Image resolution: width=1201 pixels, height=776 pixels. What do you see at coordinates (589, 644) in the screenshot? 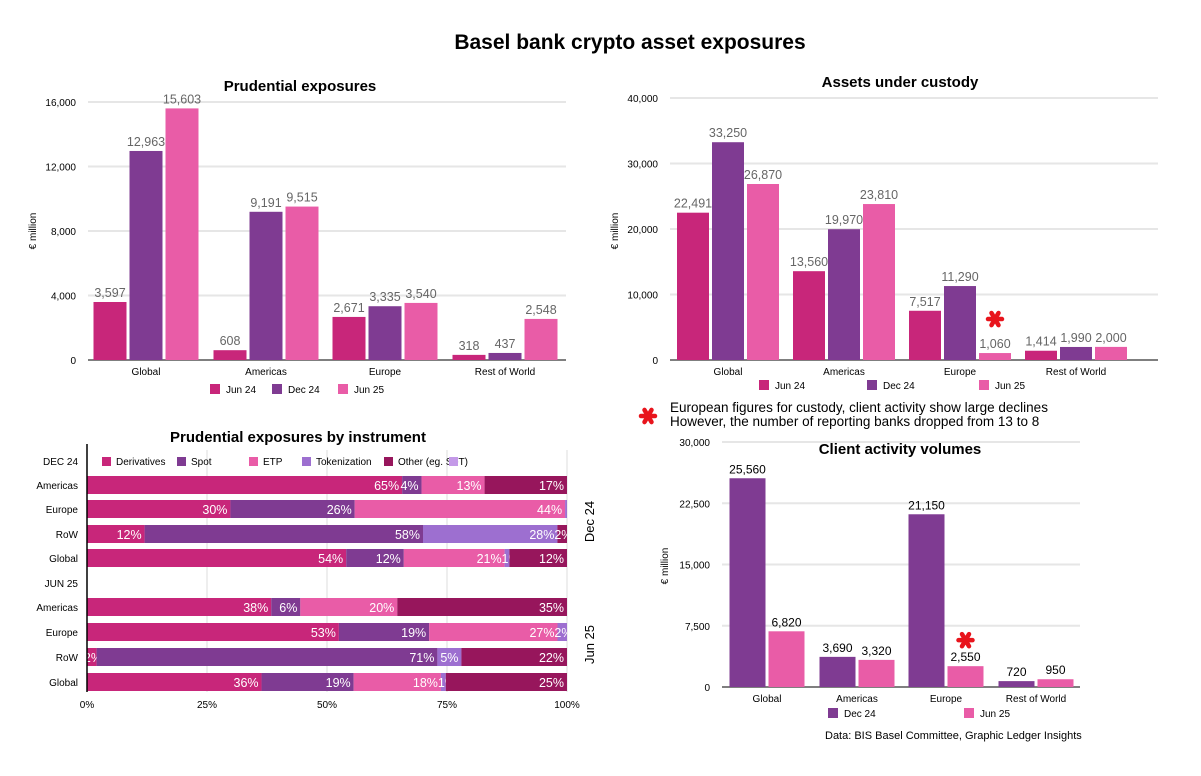
I see `group-side-label: Jun 25` at bounding box center [589, 644].